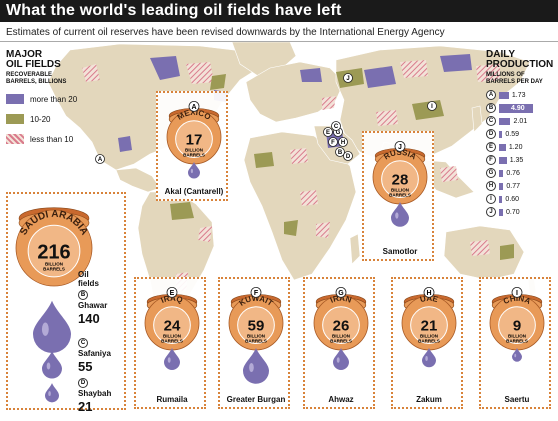 The image size is (558, 421). Describe the element at coordinates (428, 293) in the screenshot. I see `field-letter: H` at that location.